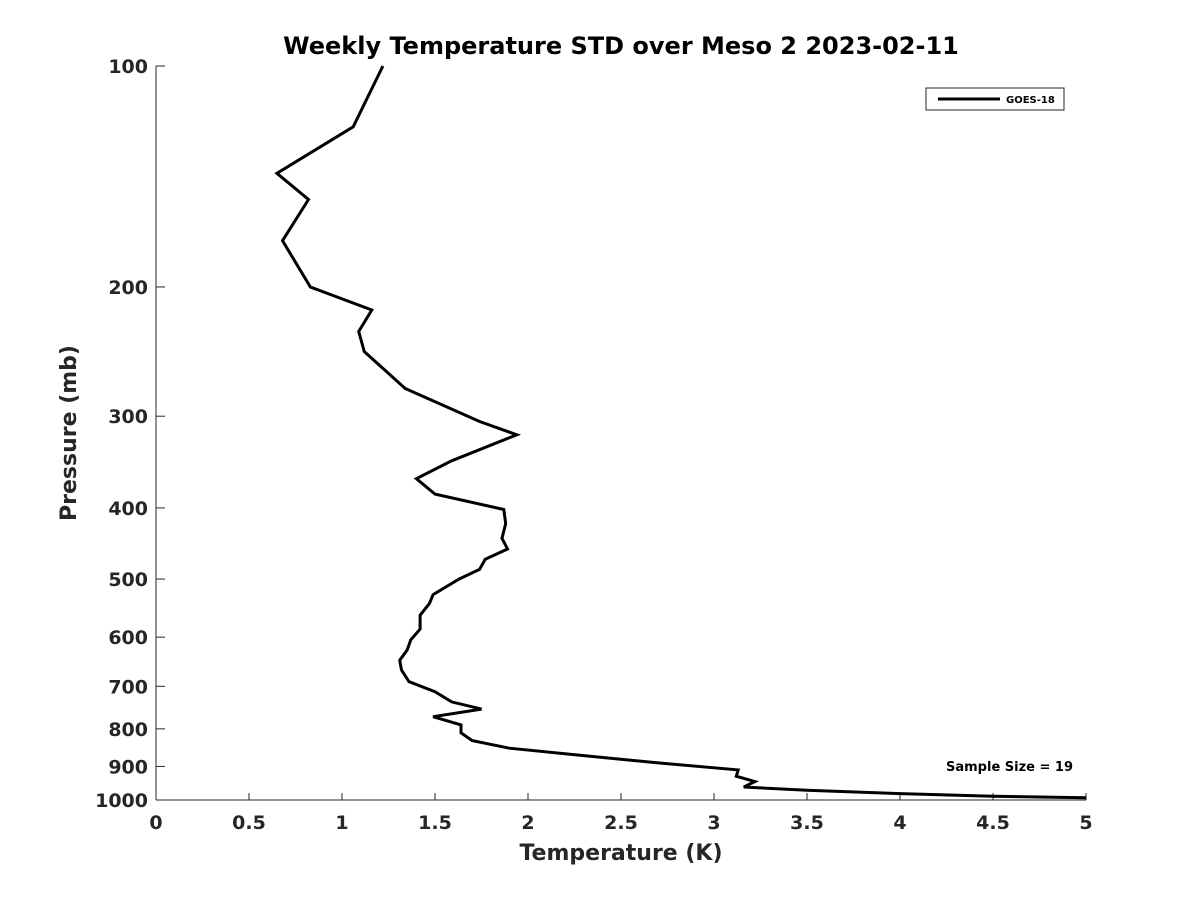 Image resolution: width=1200 pixels, height=900 pixels. I want to click on x-ticks: 0 0.5 1 1.5 2 2.5 3 3.5 4 4.5 5, so click(621, 813).